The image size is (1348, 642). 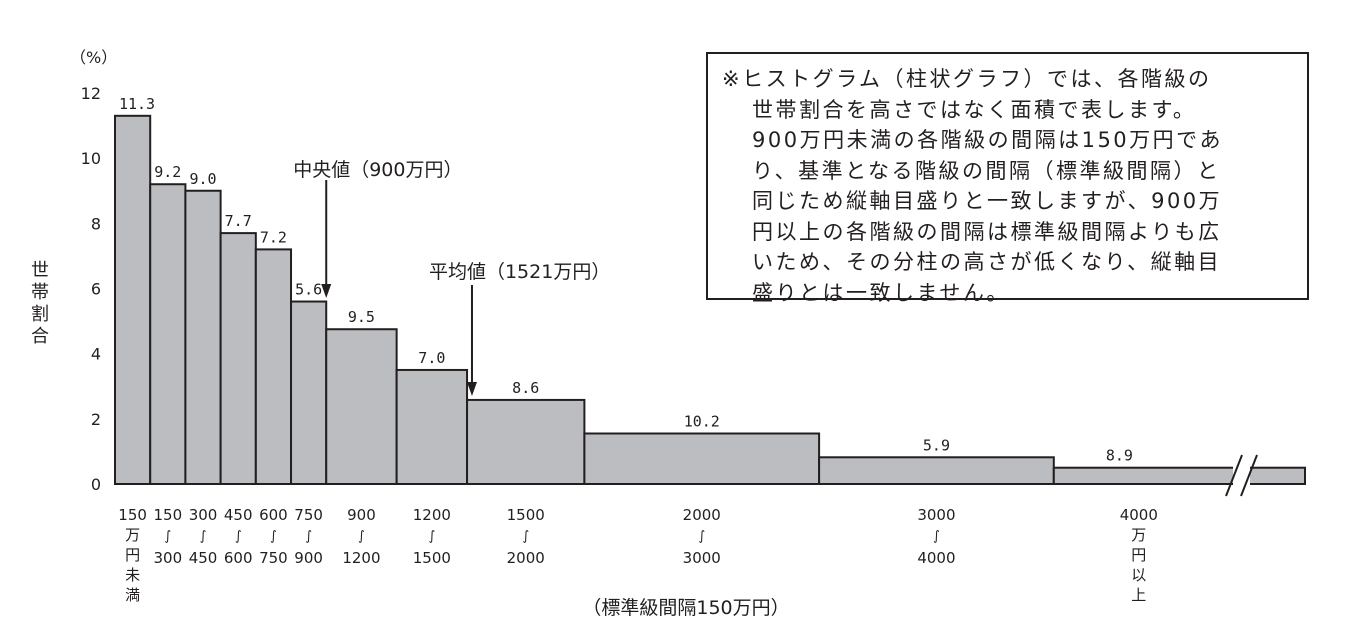 I want to click on x-tick-label: 上, so click(x=1138, y=595).